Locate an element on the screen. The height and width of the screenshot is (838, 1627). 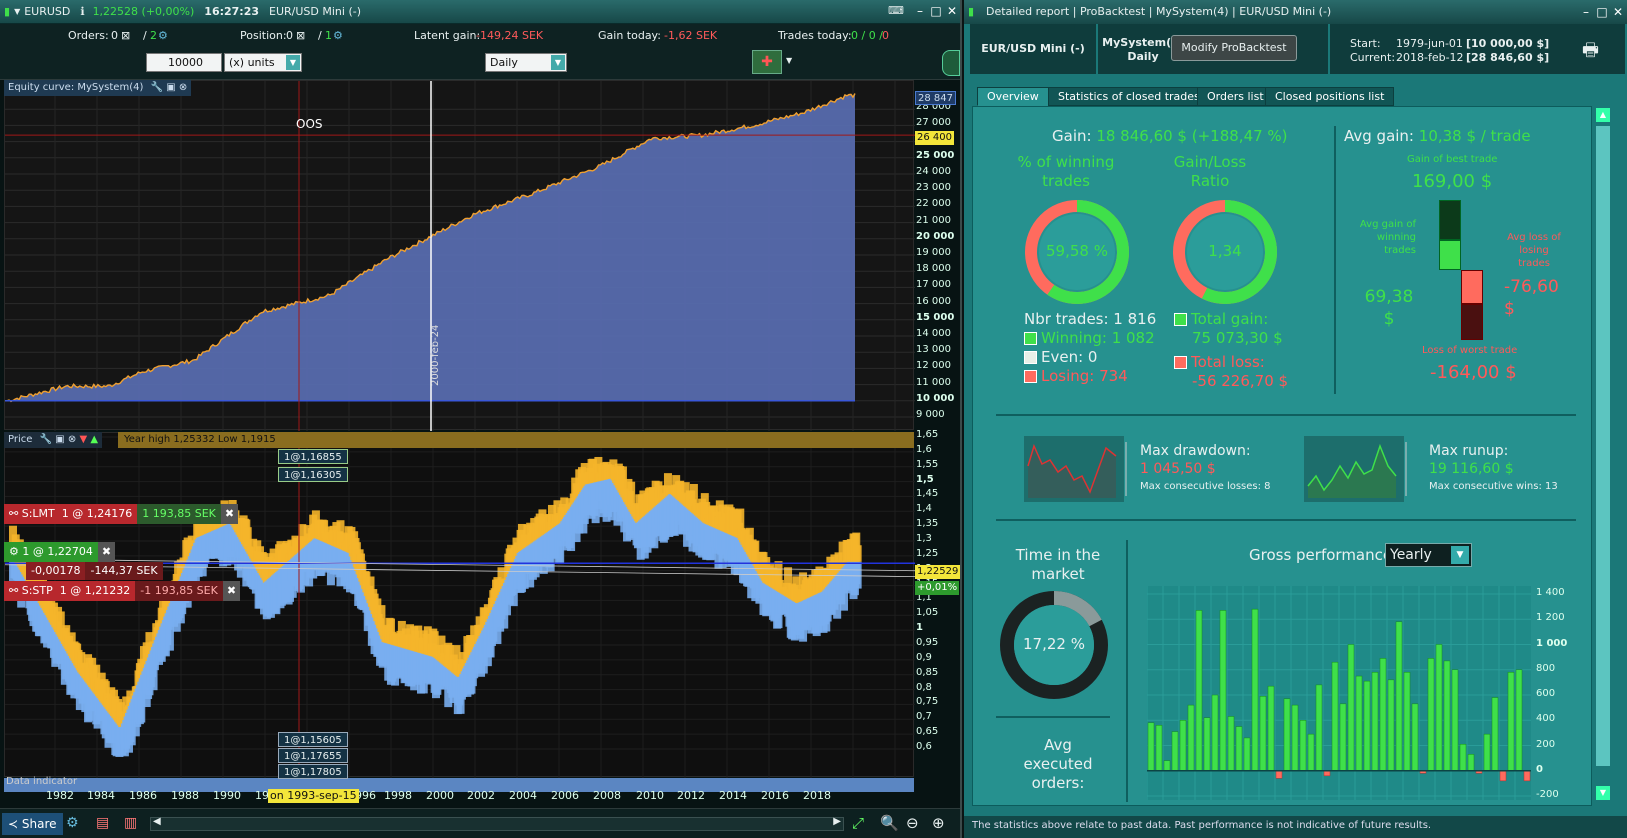
side-panel-toggle is located at coordinates (951, 63).